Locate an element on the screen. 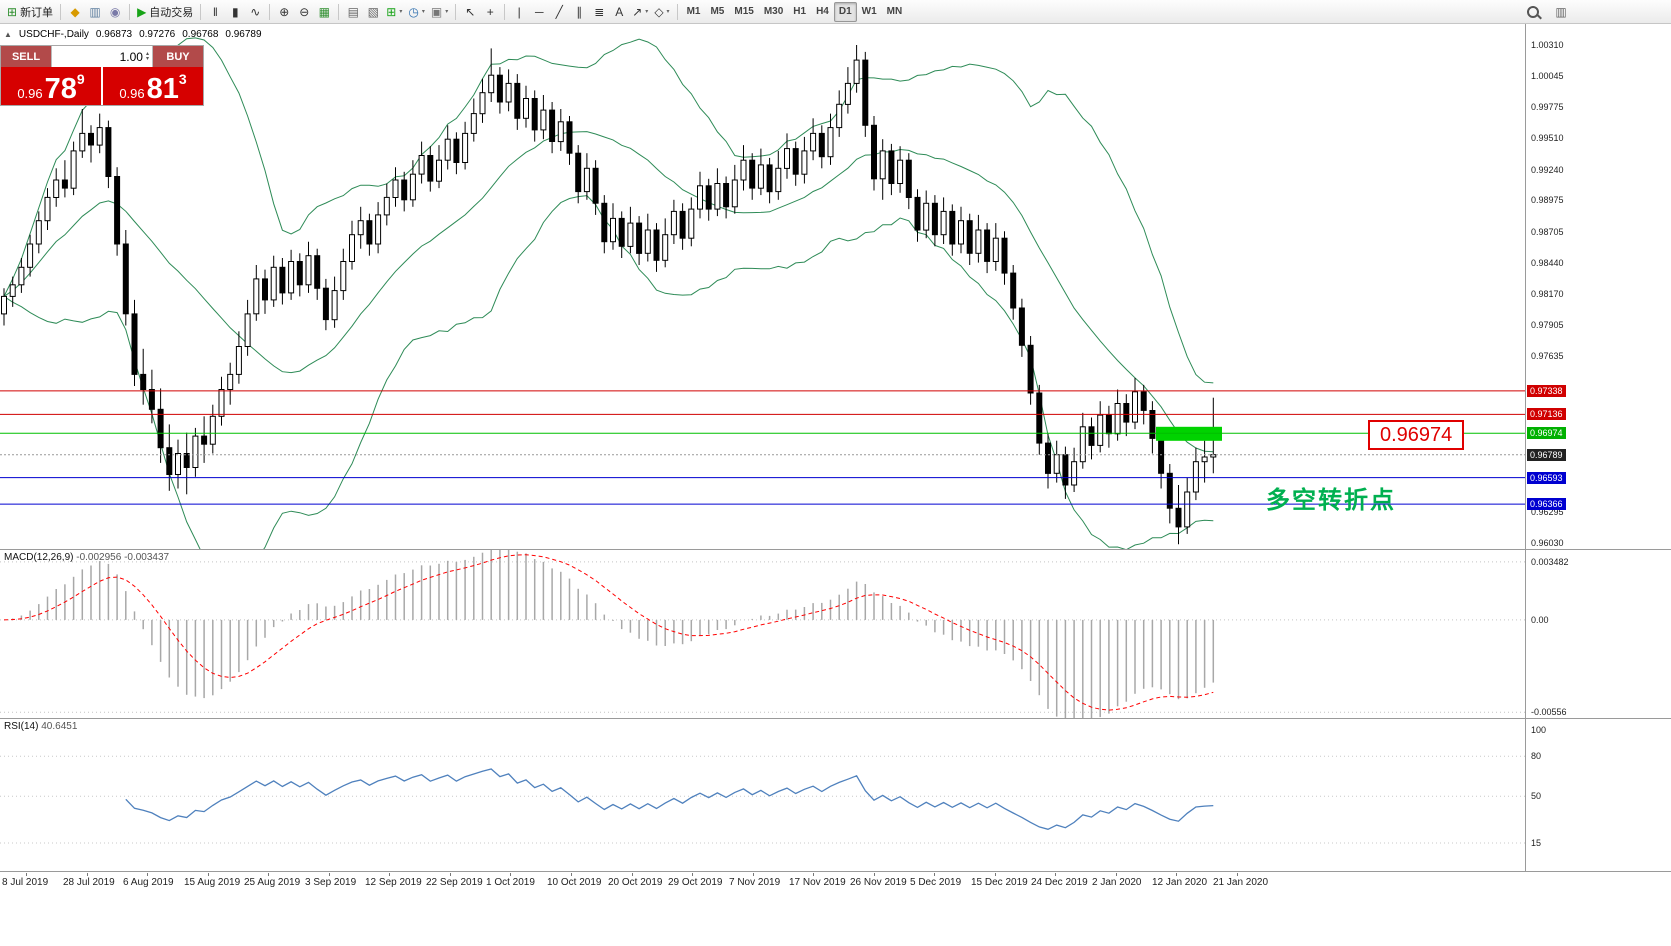 The image size is (1671, 946). date-label: 15 Aug 2019 is located at coordinates (212, 882).